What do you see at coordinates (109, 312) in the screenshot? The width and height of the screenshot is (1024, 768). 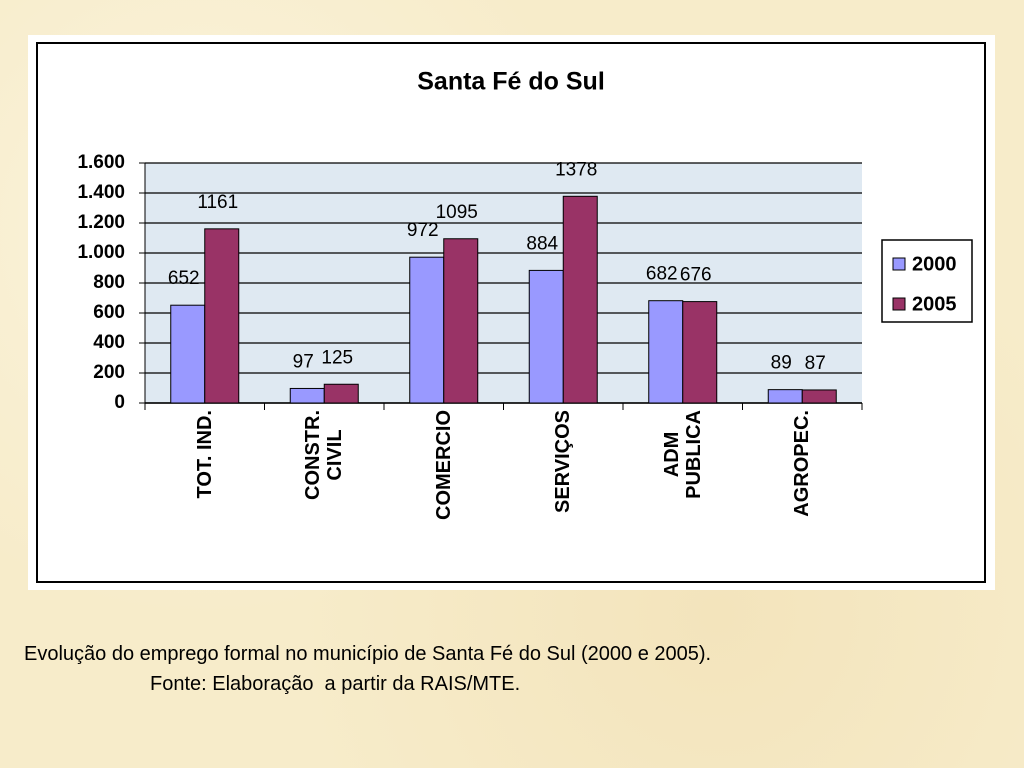 I see `y-tick-label: 600` at bounding box center [109, 312].